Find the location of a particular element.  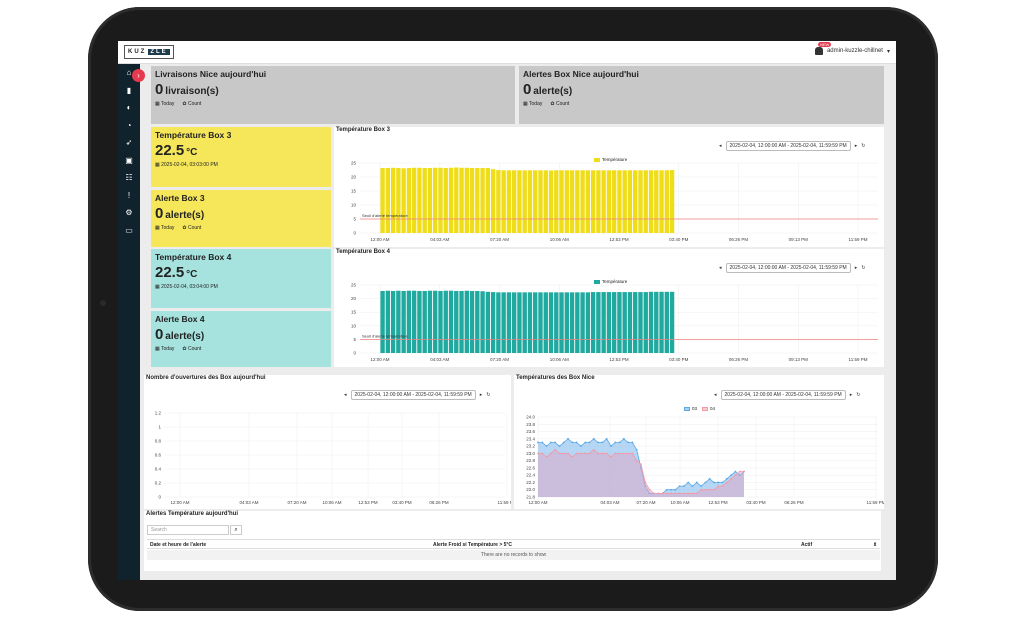

chart-title: Température Box 4 is located at coordinates (363, 252).